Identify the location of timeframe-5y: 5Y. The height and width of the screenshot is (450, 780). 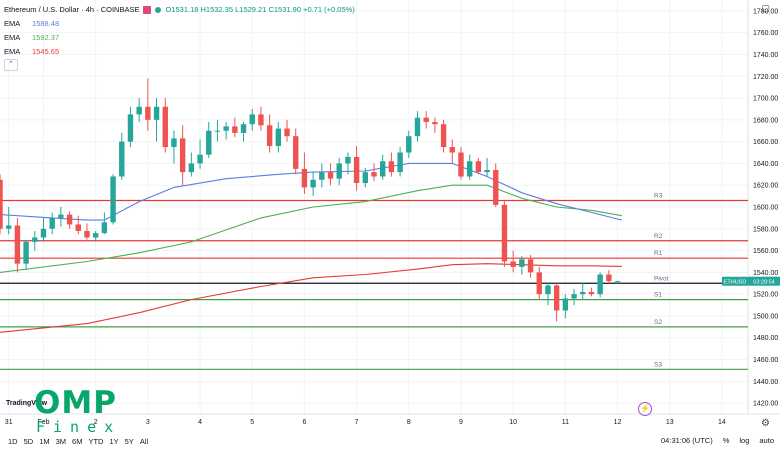
(129, 441).